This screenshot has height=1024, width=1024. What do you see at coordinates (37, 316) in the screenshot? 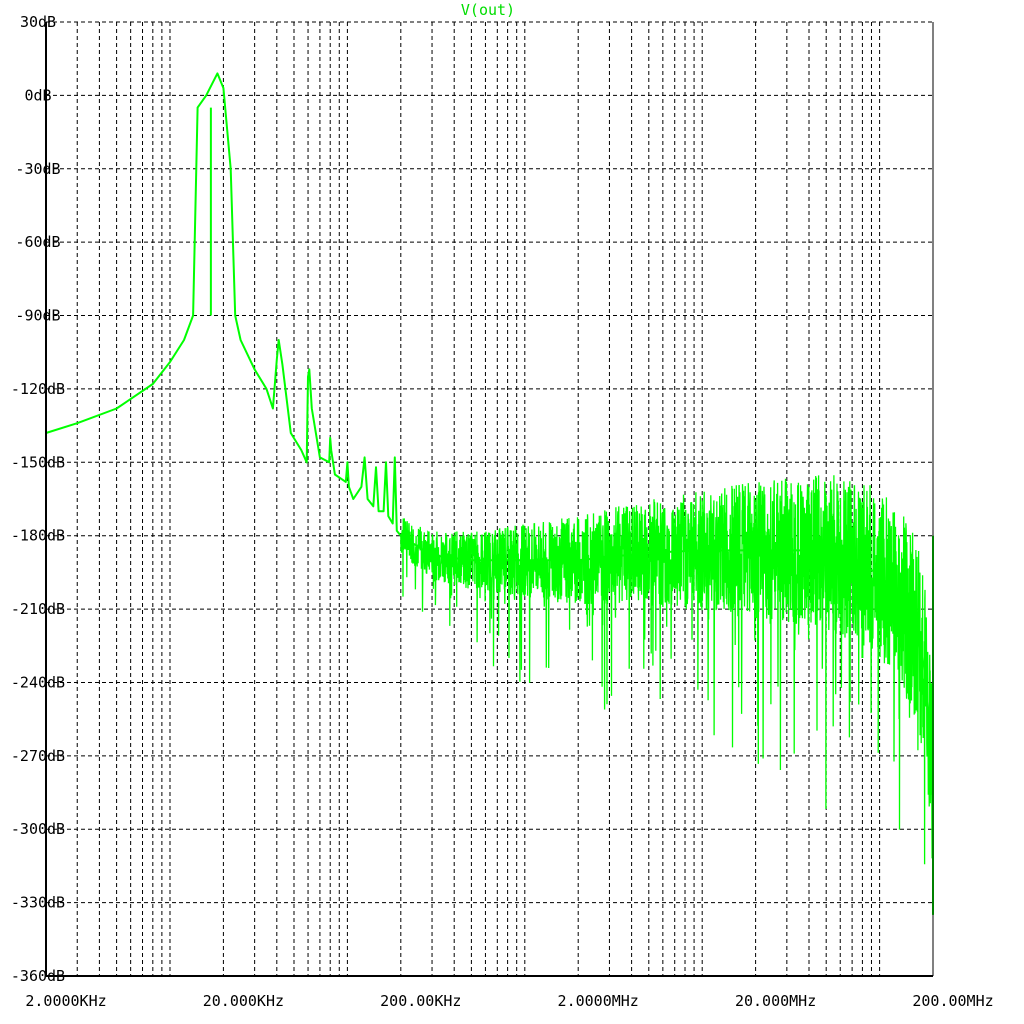
I see `y-tick-label: -90dB` at bounding box center [37, 316].